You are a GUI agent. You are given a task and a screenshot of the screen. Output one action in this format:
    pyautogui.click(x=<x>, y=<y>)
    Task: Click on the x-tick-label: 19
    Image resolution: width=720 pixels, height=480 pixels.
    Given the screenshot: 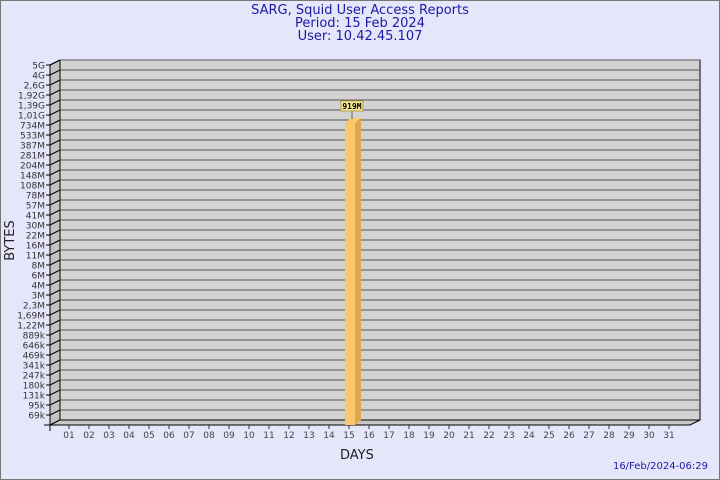 What is the action you would take?
    pyautogui.click(x=429, y=436)
    